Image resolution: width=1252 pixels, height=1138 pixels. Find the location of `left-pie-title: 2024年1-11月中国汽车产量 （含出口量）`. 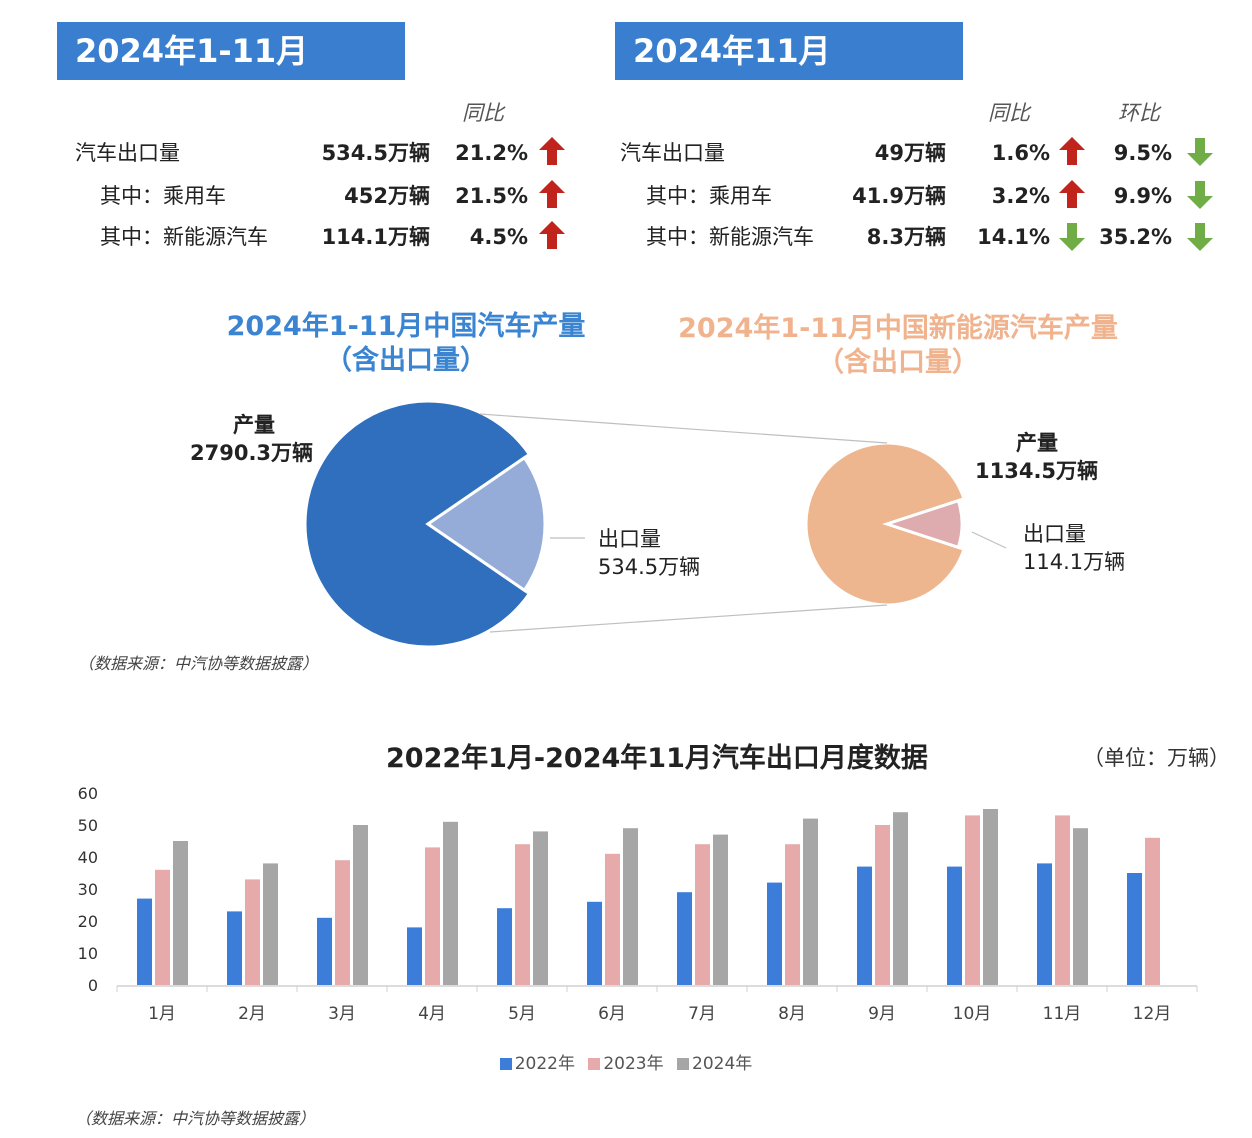

left-pie-title: 2024年1-11月中国汽车产量 （含出口量） is located at coordinates (406, 344).